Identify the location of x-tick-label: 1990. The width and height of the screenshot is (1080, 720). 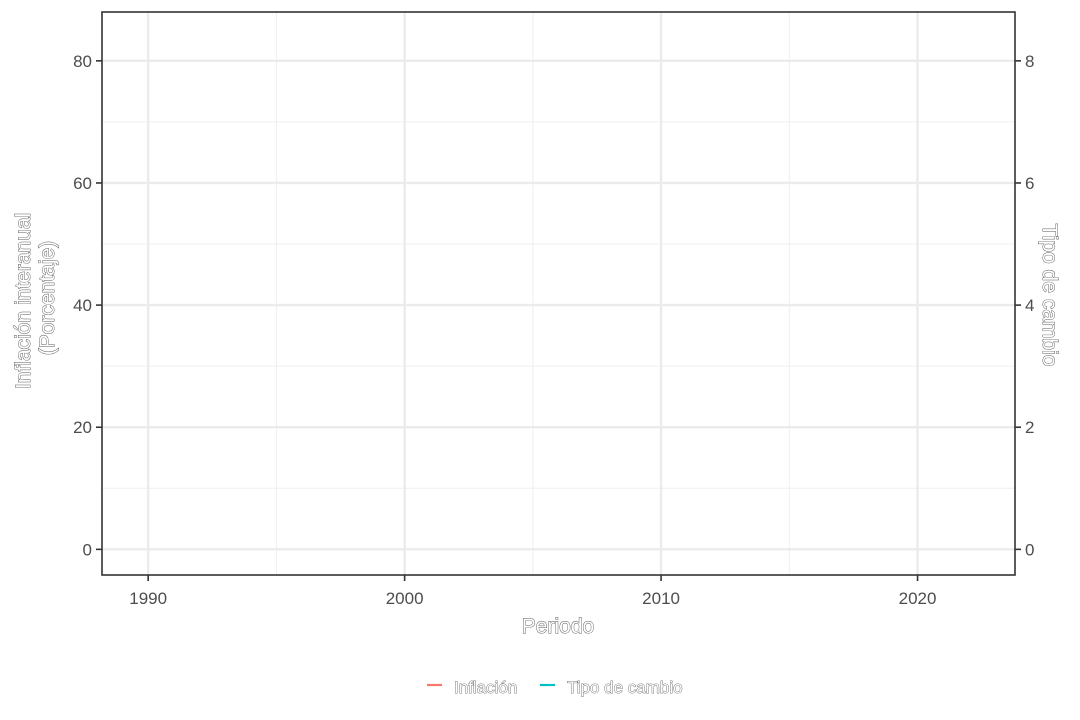
(148, 598).